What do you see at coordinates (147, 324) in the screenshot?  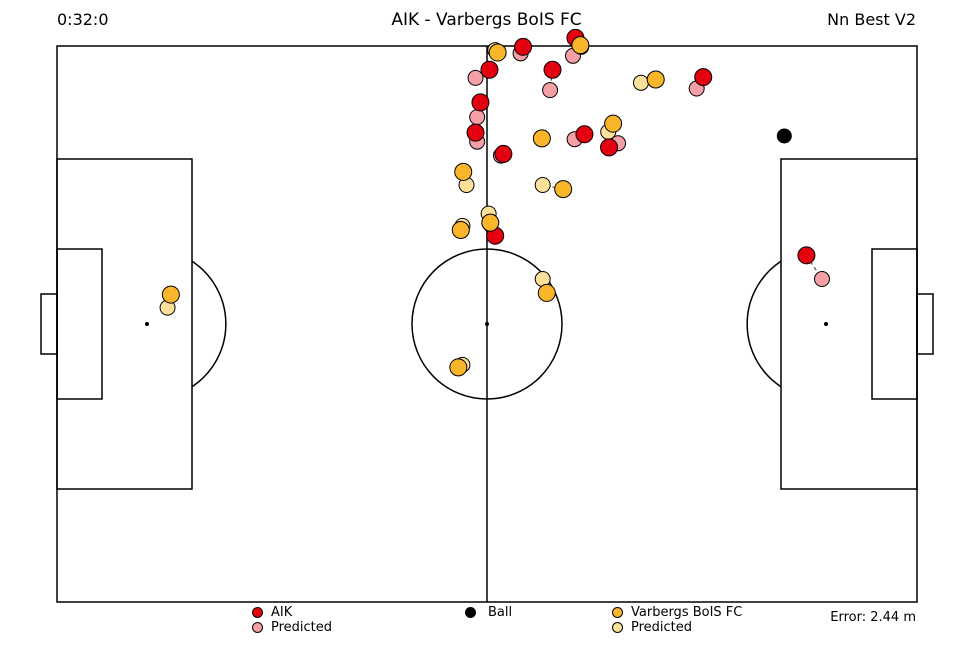 I see `left-penalty-spot` at bounding box center [147, 324].